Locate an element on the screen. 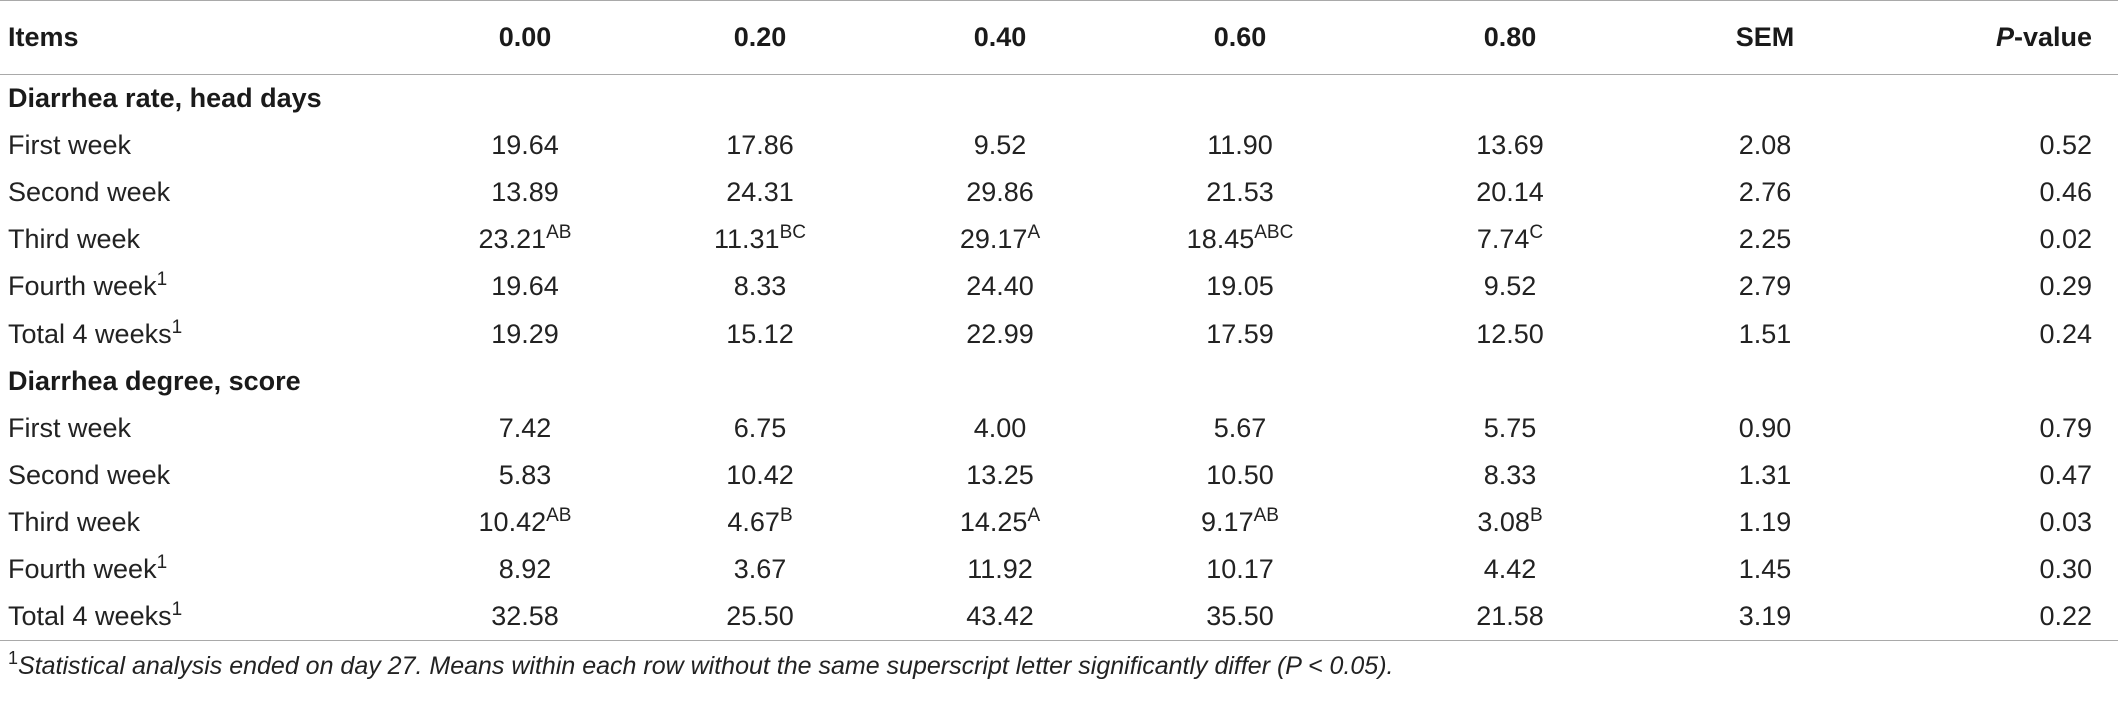  header-p-letter: P is located at coordinates (2004, 37).